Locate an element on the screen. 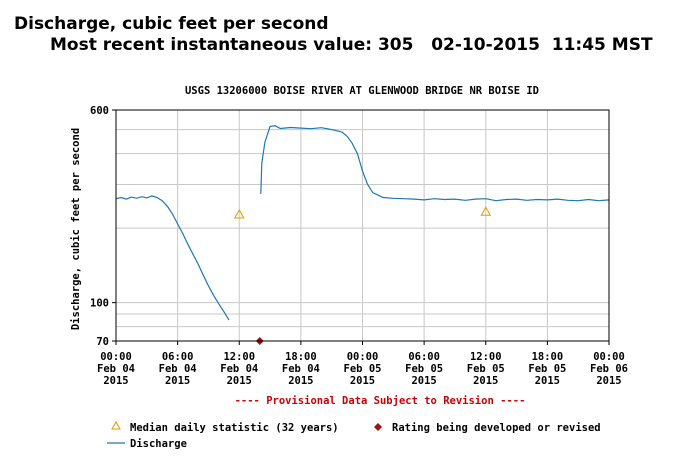 The width and height of the screenshot is (683, 458). x-tick-label: Feb 06 is located at coordinates (609, 369).